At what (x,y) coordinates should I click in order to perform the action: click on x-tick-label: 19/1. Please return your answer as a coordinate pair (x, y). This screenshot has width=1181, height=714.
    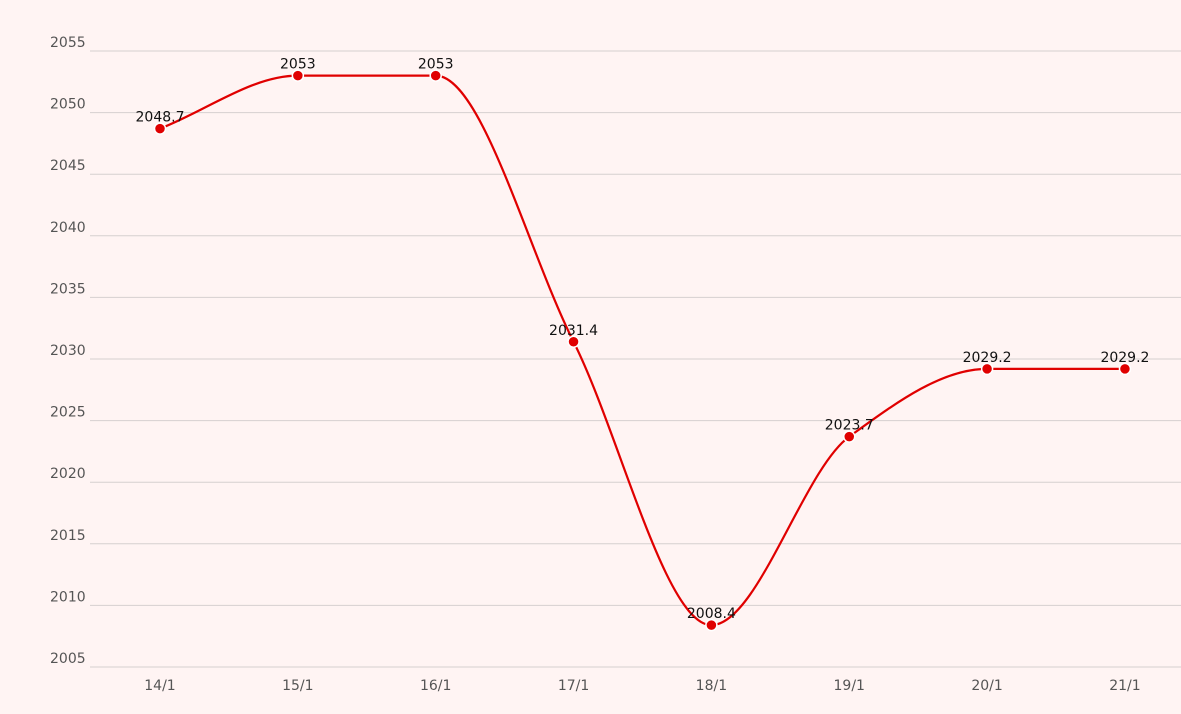
    Looking at the image, I should click on (849, 686).